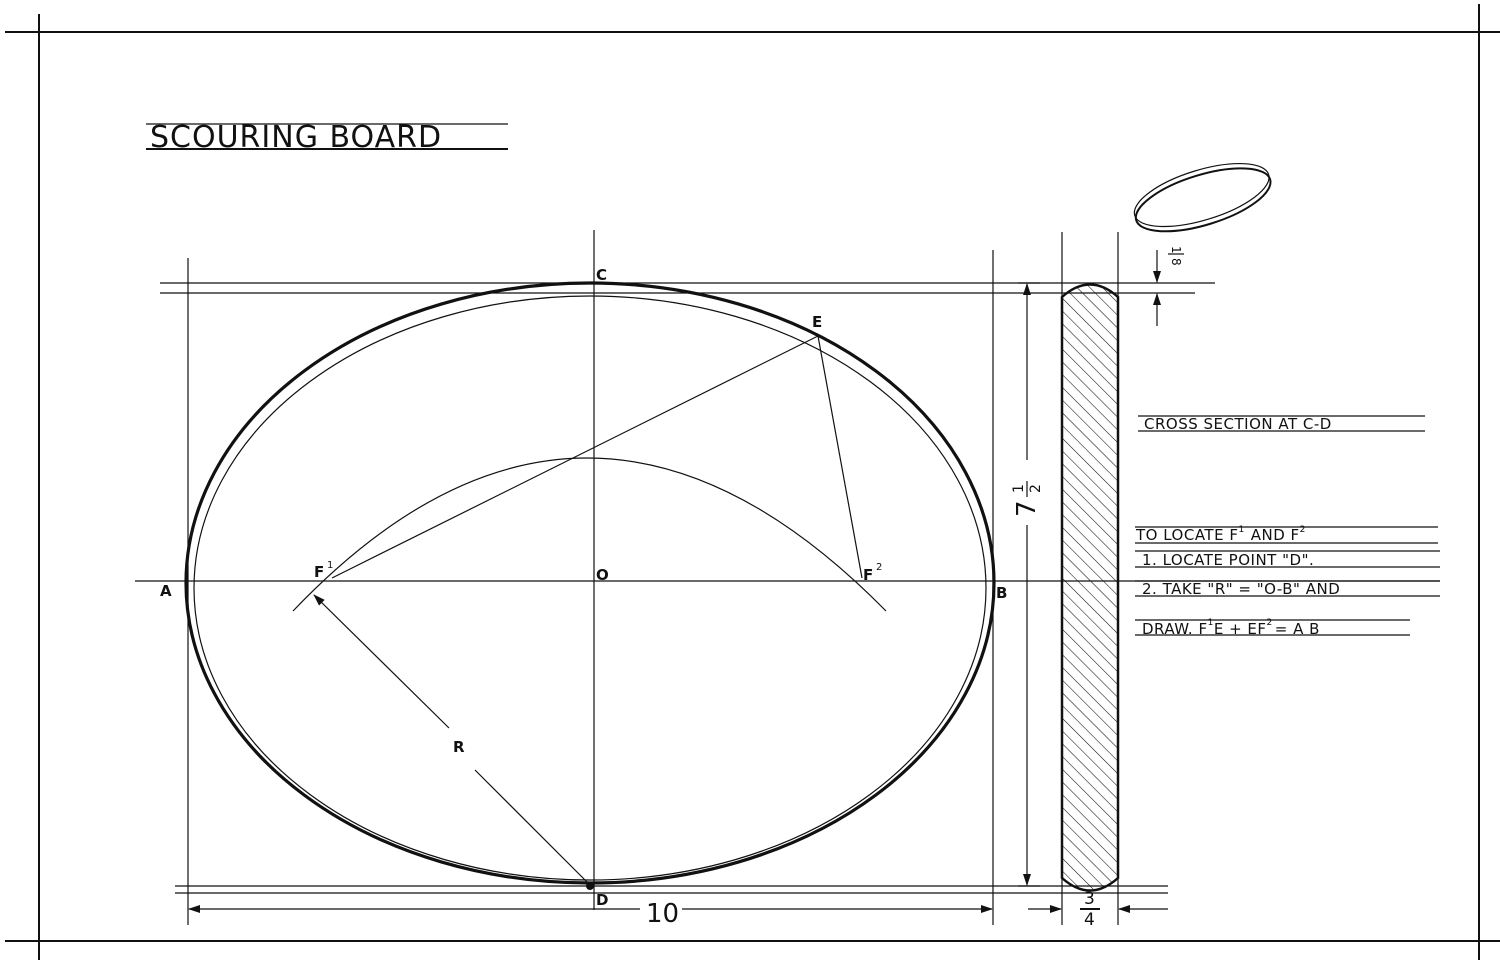  Describe the element at coordinates (1019, 488) in the screenshot. I see `height-numerator: 1` at that location.